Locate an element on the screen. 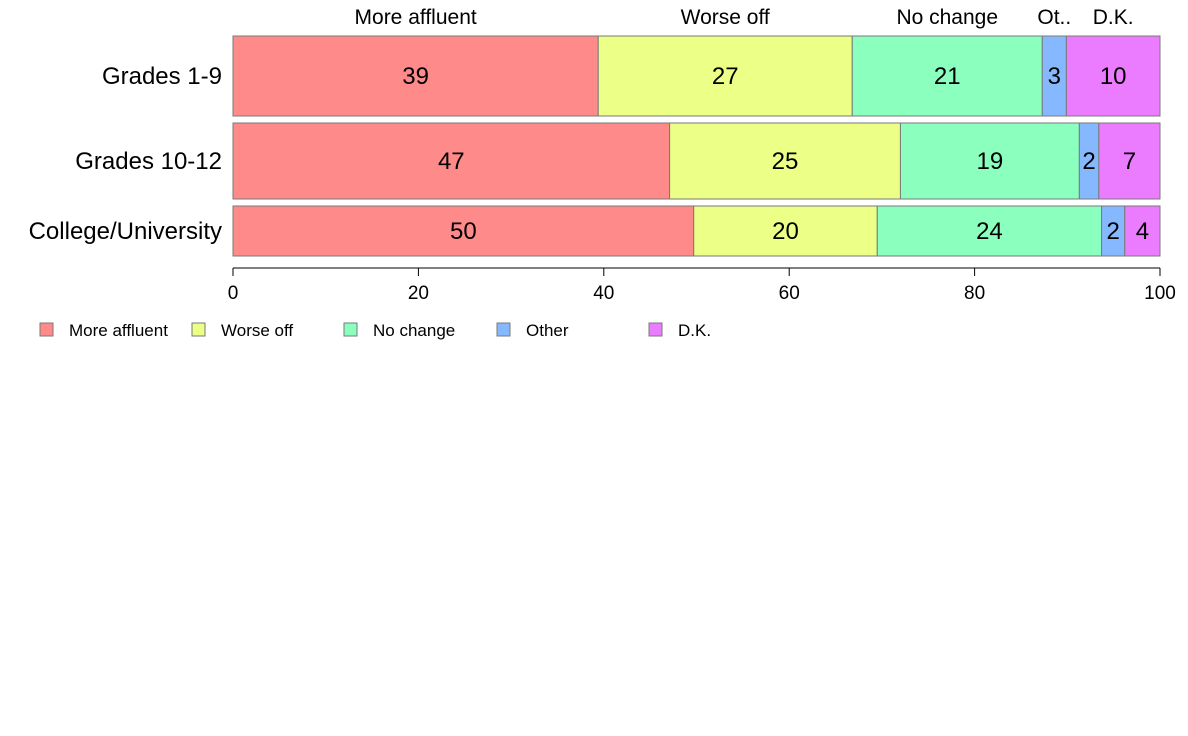 This screenshot has width=1188, height=736. bar-value-label-2-1: 20 is located at coordinates (785, 231).